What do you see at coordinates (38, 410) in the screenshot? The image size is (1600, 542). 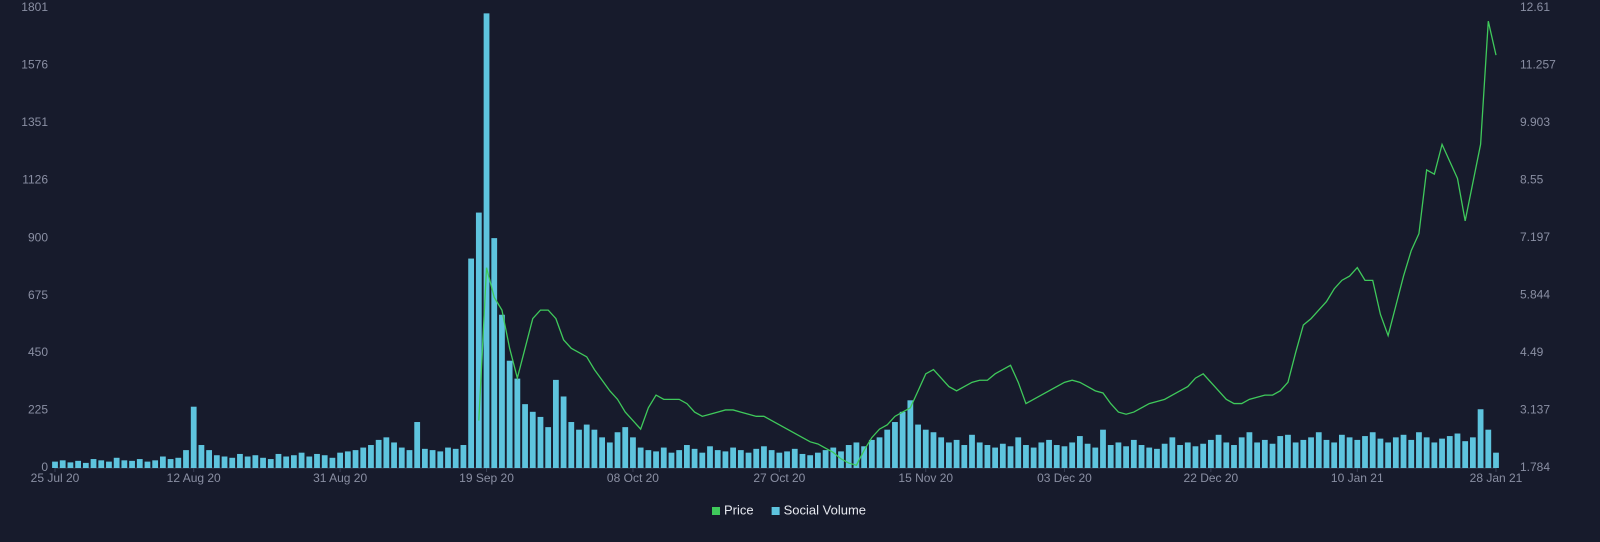 I see `y-tick-label: 225` at bounding box center [38, 410].